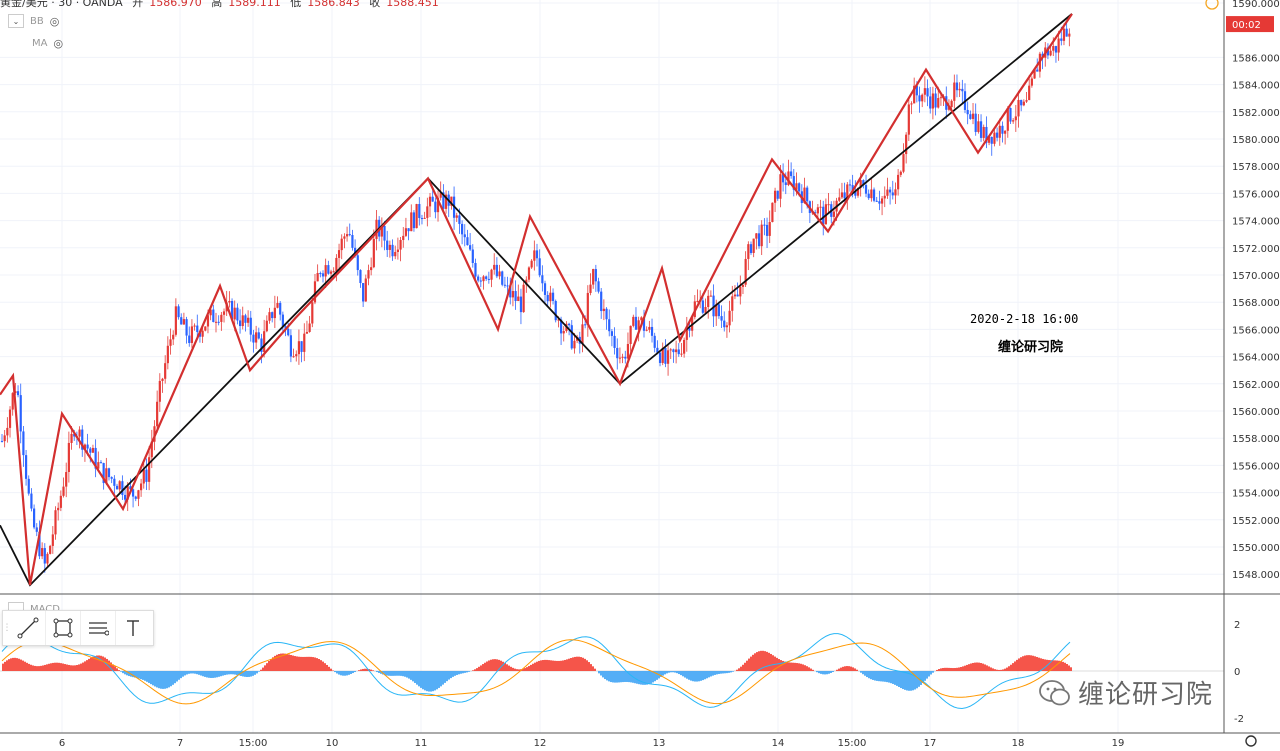 Image resolution: width=1280 pixels, height=751 pixels. I want to click on parallel-channel-button, so click(98, 628).